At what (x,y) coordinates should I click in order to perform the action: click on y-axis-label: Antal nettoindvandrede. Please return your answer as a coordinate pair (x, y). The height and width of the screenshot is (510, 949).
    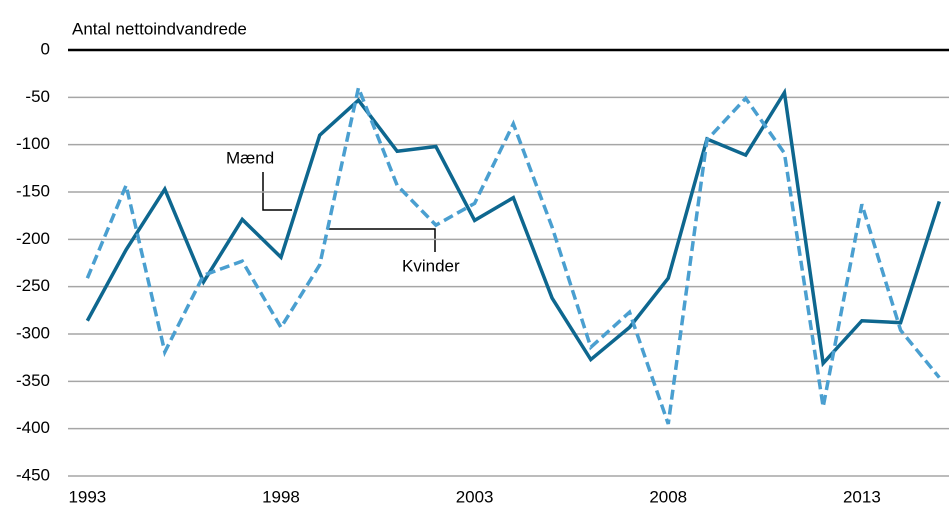
    Looking at the image, I should click on (159, 28).